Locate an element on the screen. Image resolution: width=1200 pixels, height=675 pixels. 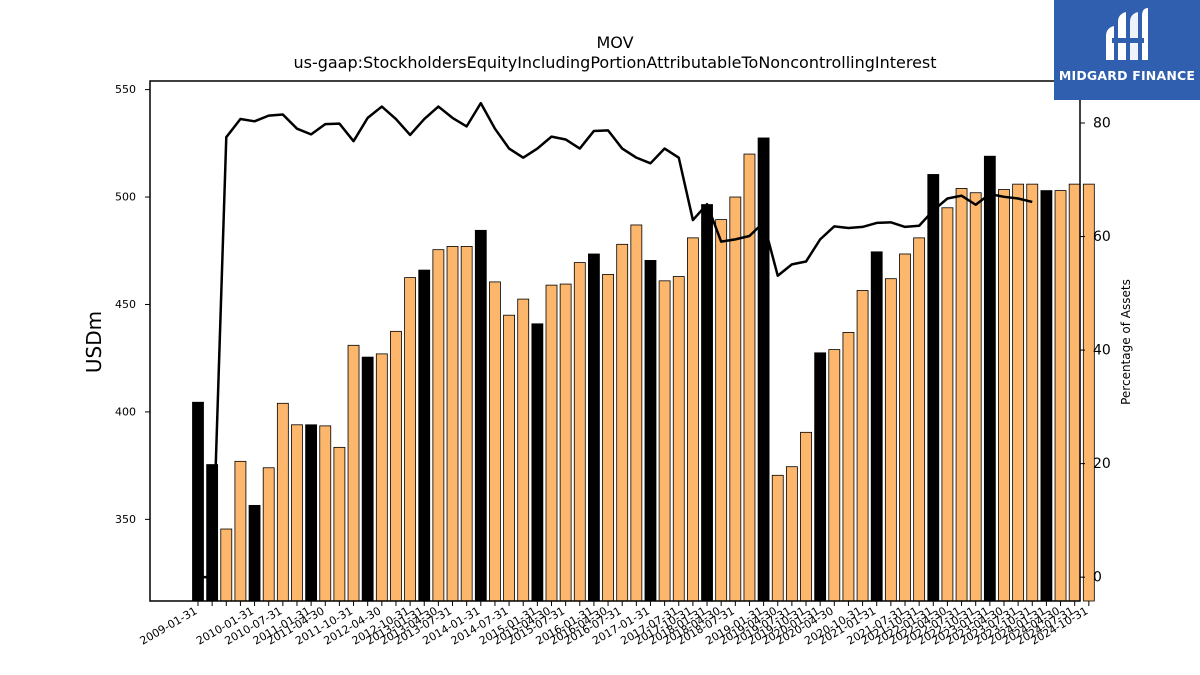
chart-title: MOV is located at coordinates (614, 42).